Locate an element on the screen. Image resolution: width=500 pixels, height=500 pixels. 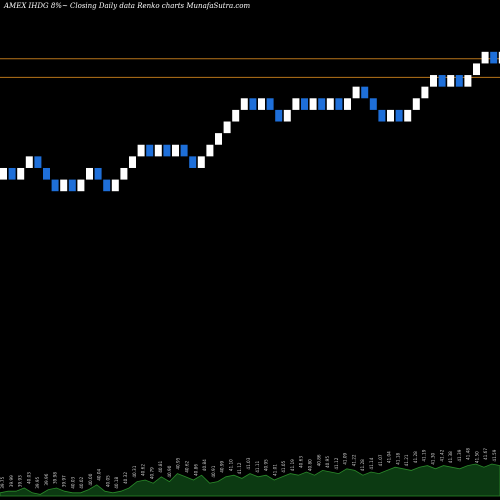
volume-label-53: 41.48 is located at coordinates (468, 454).